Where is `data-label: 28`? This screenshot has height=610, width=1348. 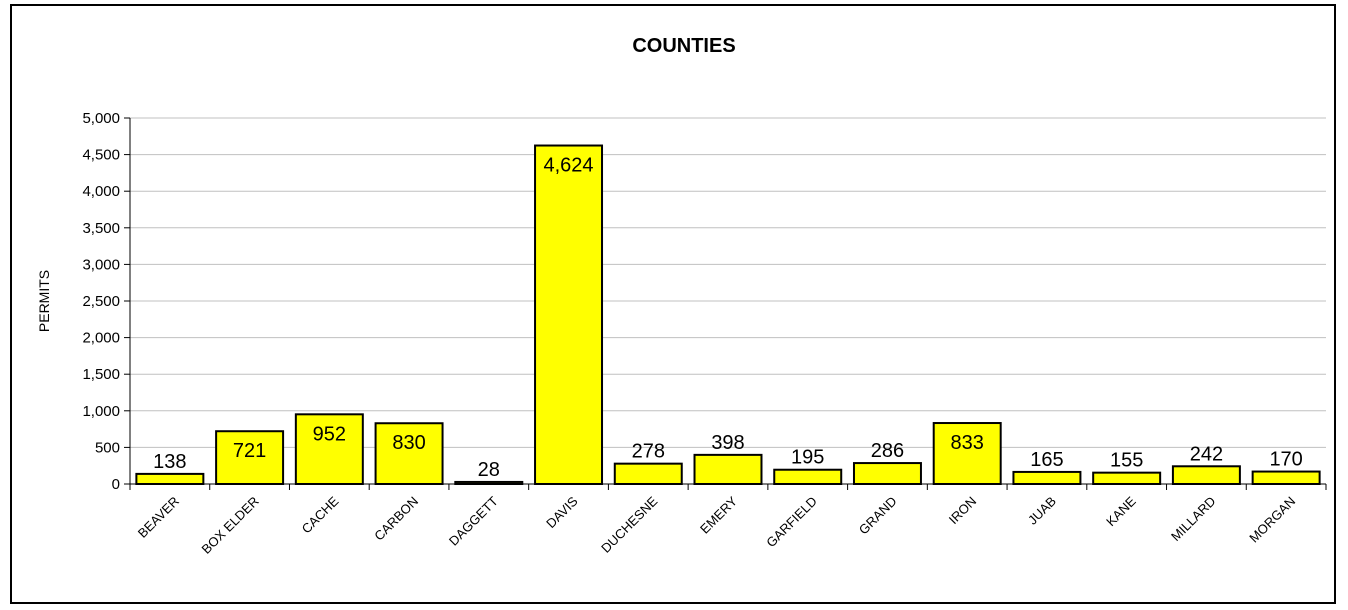 data-label: 28 is located at coordinates (489, 470).